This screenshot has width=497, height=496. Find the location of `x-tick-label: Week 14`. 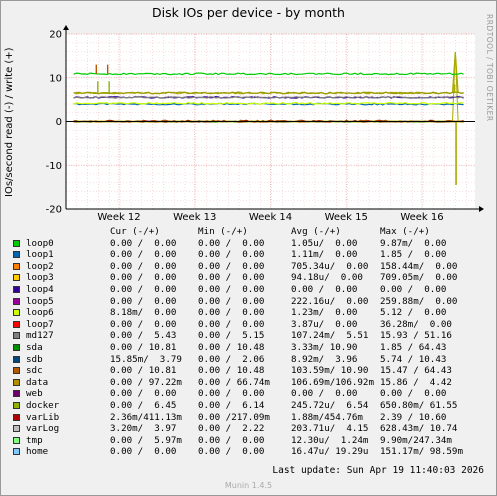

x-tick-label: Week 14 is located at coordinates (270, 217).